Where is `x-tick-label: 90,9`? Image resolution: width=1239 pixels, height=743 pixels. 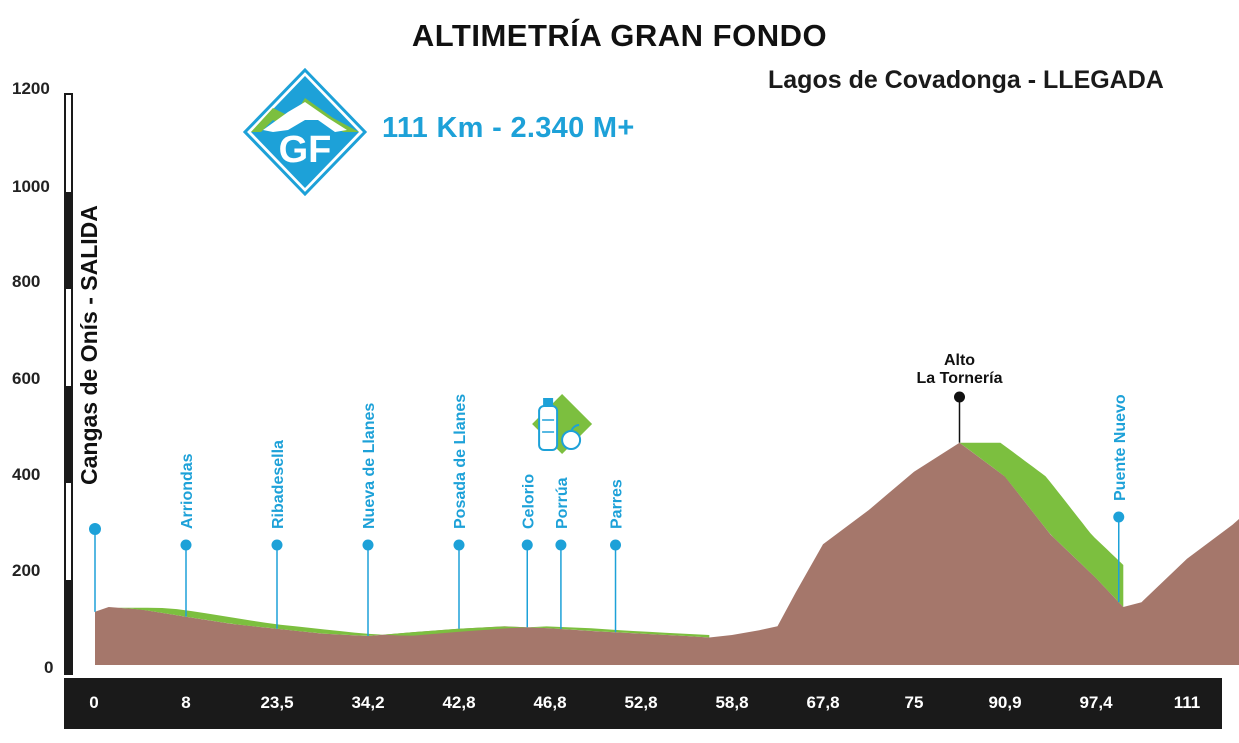
x-tick-label: 90,9 is located at coordinates (1005, 702).